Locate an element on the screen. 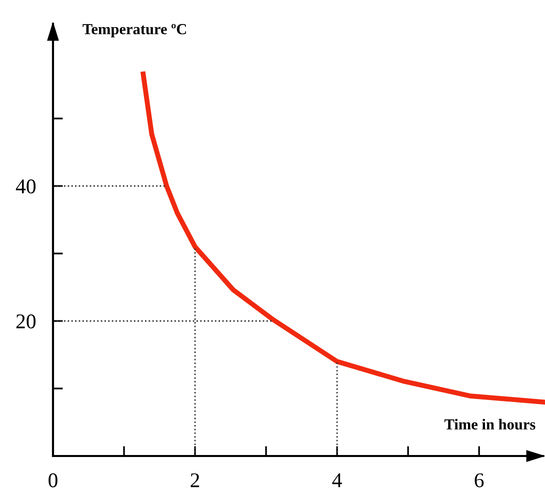 This screenshot has height=492, width=545. y-tick-label: 20 is located at coordinates (26, 321).